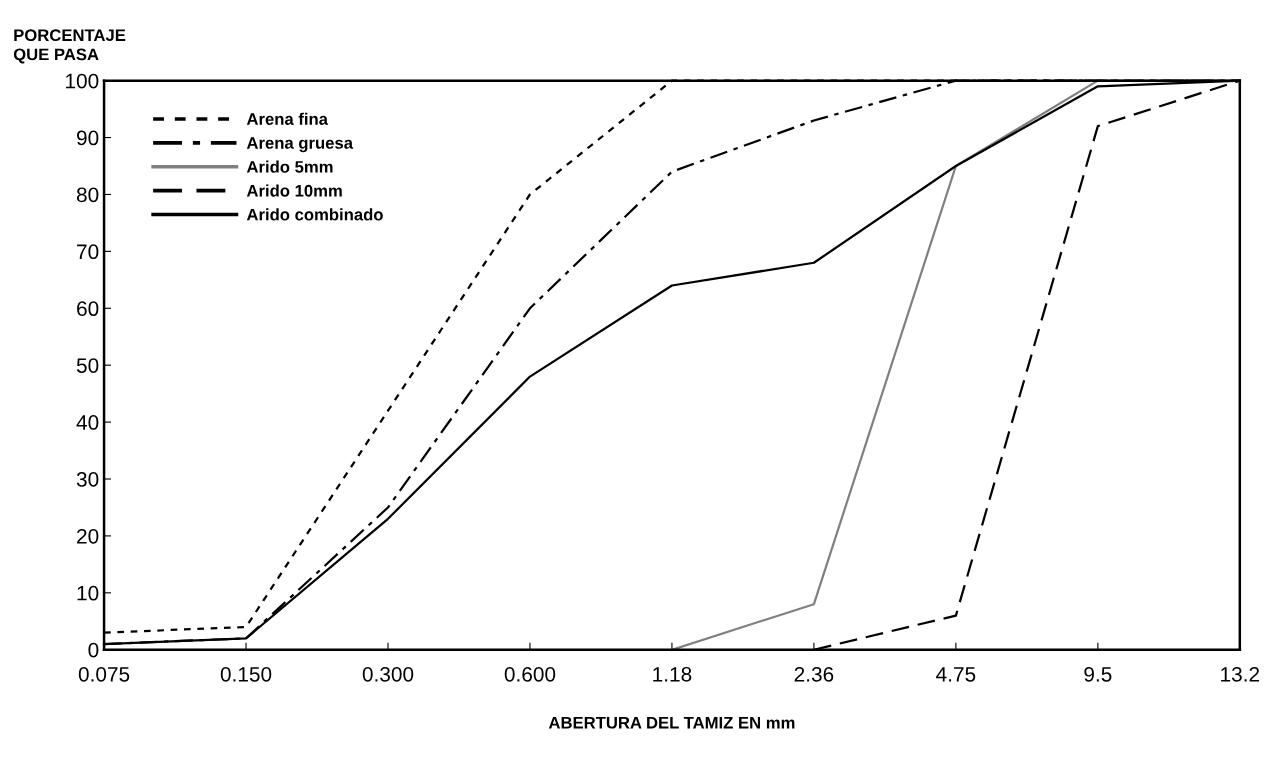 The width and height of the screenshot is (1269, 768). Describe the element at coordinates (104, 674) in the screenshot. I see `x-tick-label: 0.075` at that location.